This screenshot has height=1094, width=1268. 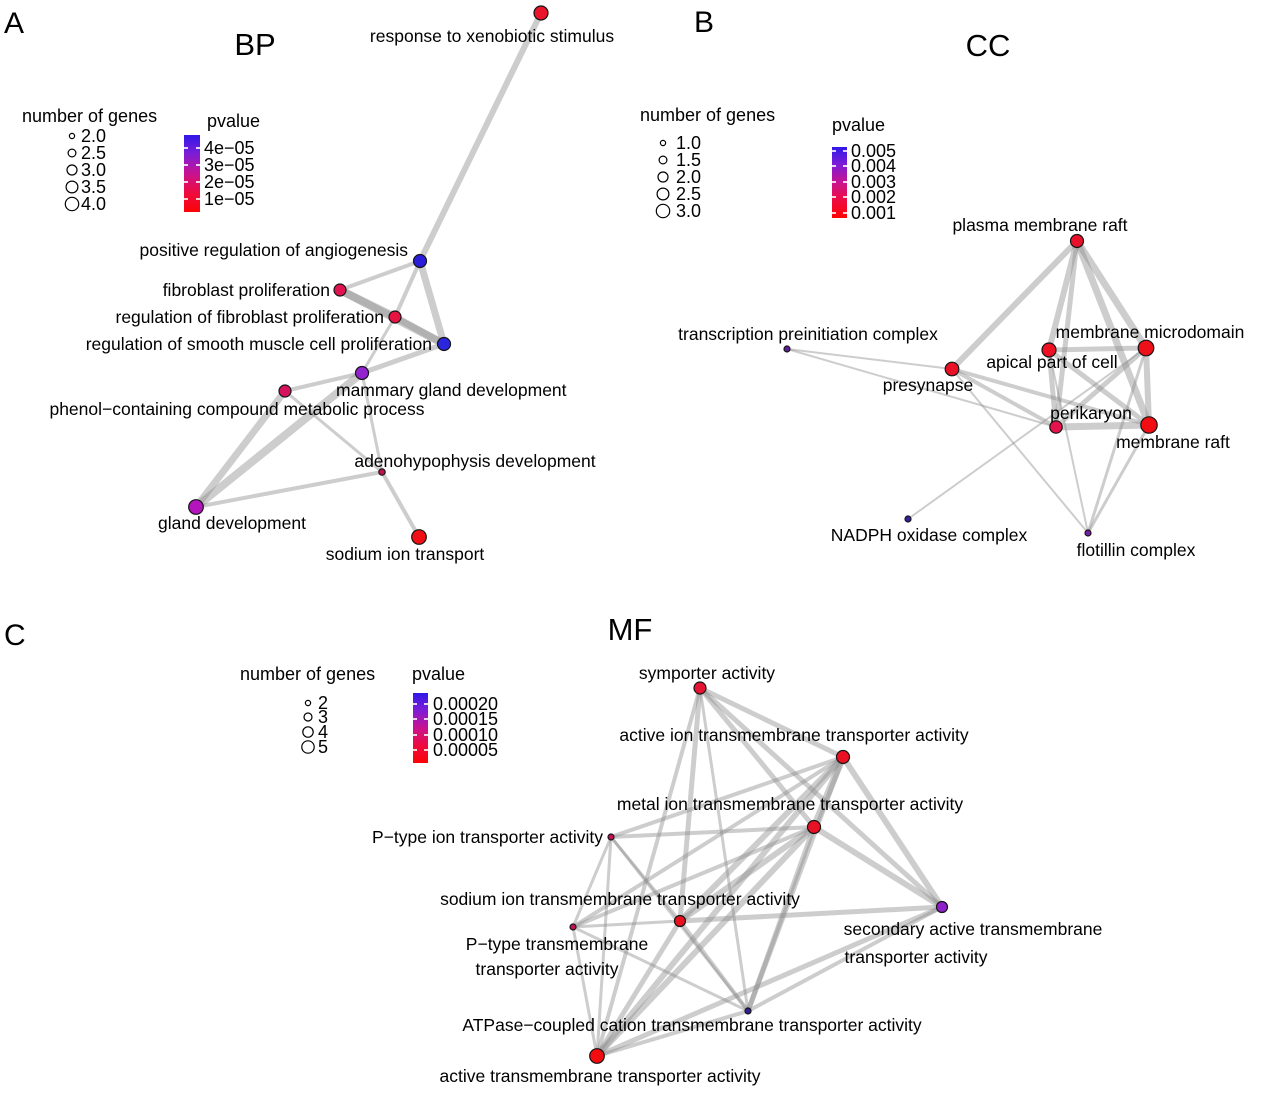 I want to click on node-label-adeno: adenohypophysis development, so click(x=474, y=461).